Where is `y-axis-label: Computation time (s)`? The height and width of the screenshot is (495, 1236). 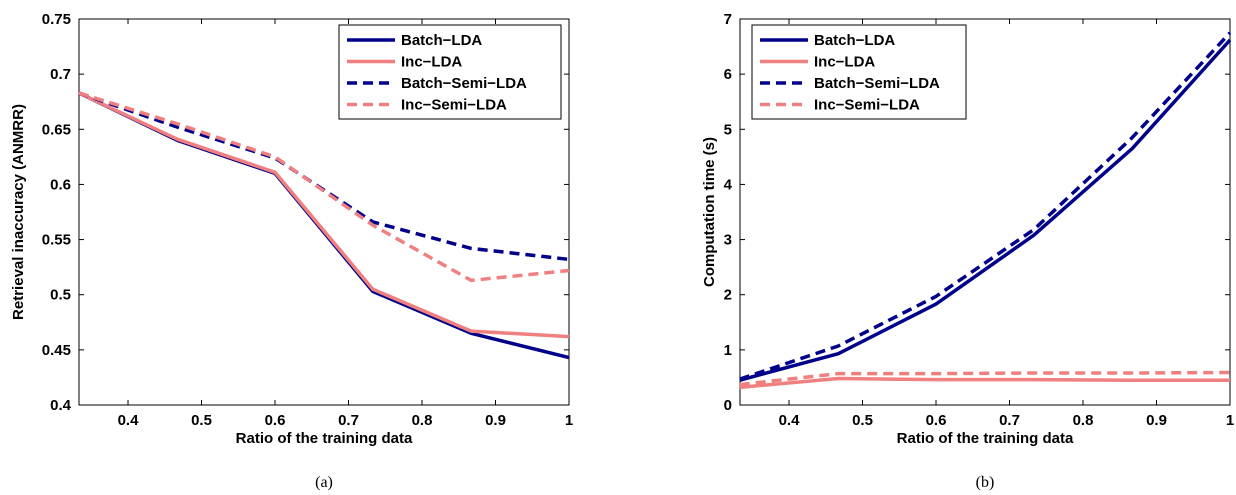 y-axis-label: Computation time (s) is located at coordinates (709, 212).